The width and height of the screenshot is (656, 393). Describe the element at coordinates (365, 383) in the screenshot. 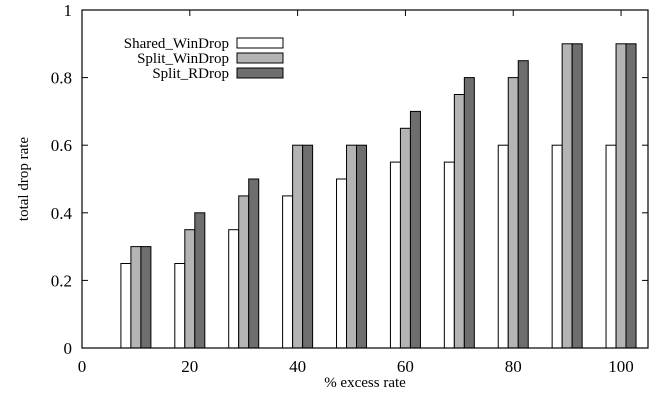

I see `x-axis-label: % excess rate` at that location.